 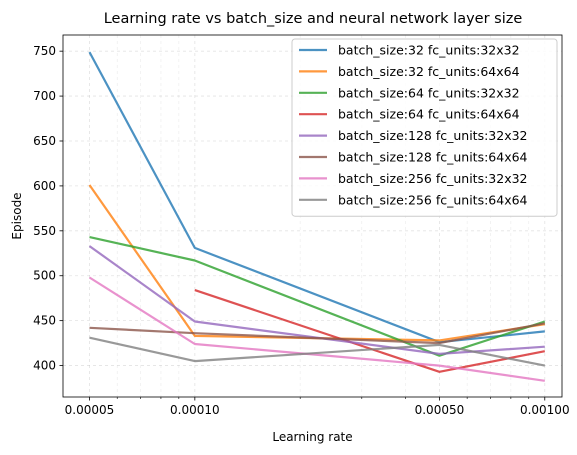 What do you see at coordinates (44, 231) in the screenshot?
I see `y-tick-label: 550` at bounding box center [44, 231].